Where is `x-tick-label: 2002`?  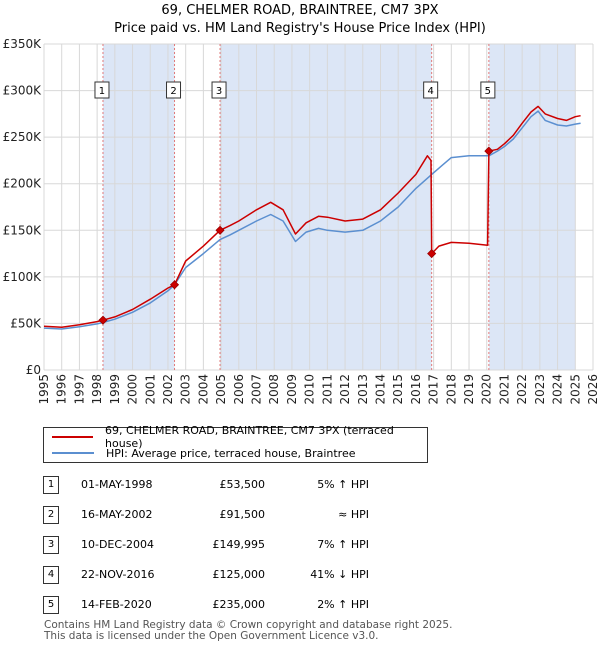 x-tick-label: 2002 is located at coordinates (168, 389).